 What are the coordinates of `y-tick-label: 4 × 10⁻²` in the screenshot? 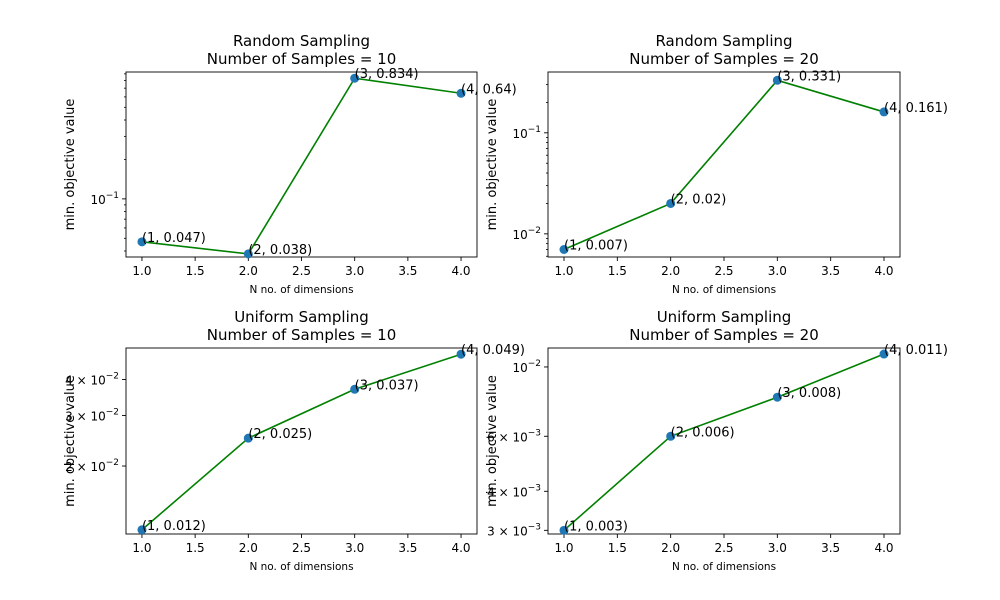 It's located at (92, 380).